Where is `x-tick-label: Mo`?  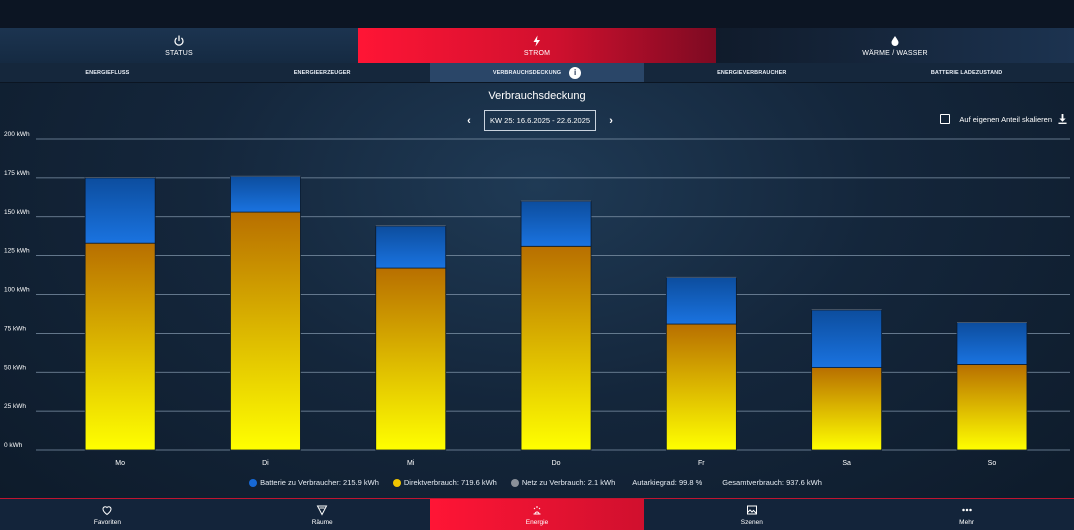
x-tick-label: Mo is located at coordinates (120, 463).